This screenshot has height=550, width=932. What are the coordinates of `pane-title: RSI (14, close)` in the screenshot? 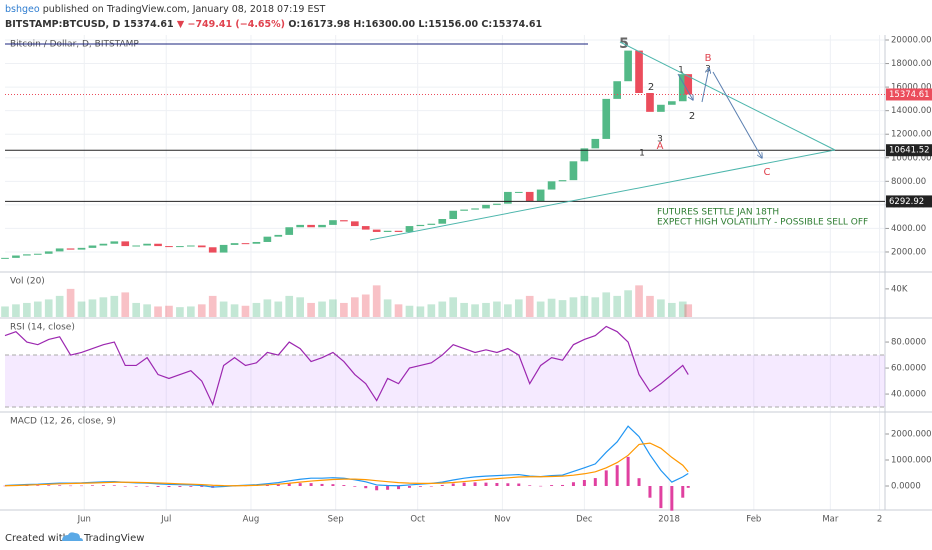 It's located at (42, 328).